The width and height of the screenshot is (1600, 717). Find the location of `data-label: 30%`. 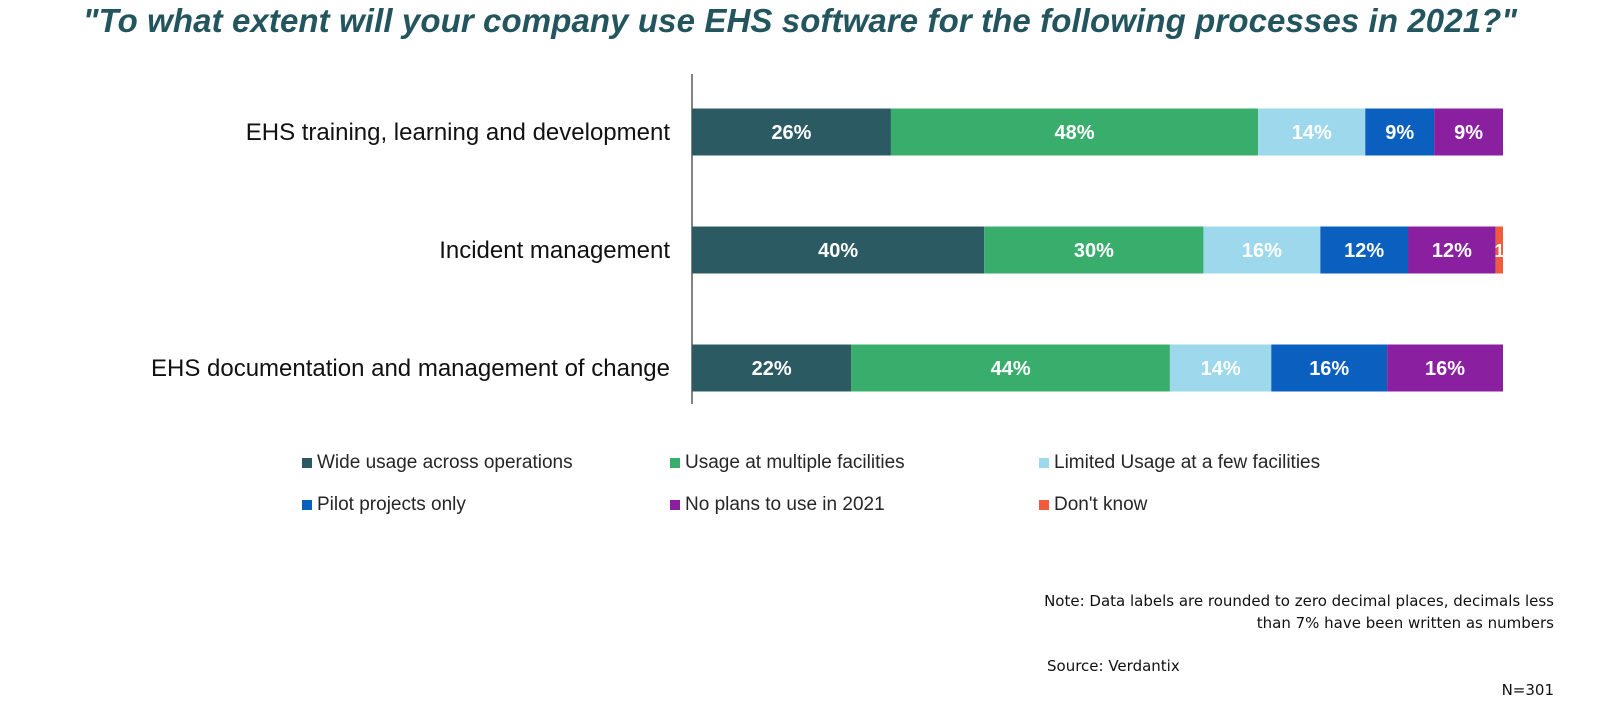

data-label: 30% is located at coordinates (1094, 251).